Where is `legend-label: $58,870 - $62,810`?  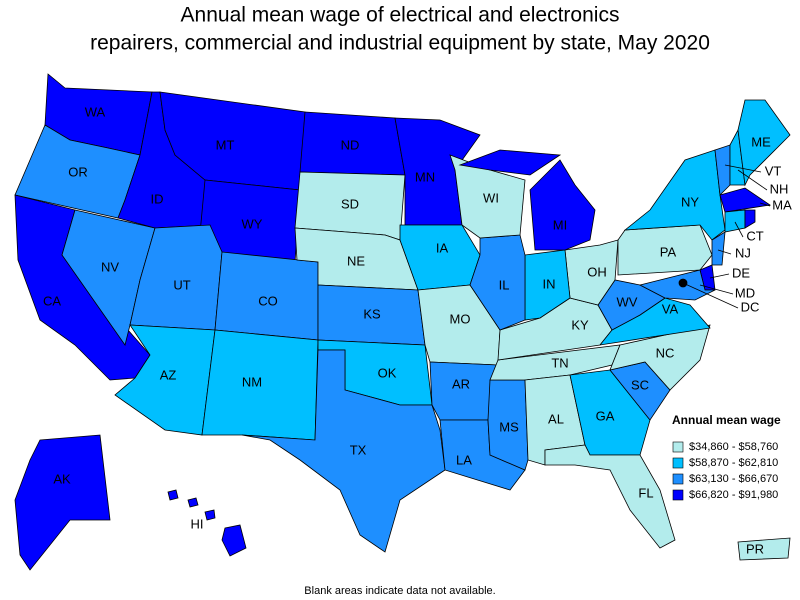
legend-label: $58,870 - $62,810 is located at coordinates (733, 463).